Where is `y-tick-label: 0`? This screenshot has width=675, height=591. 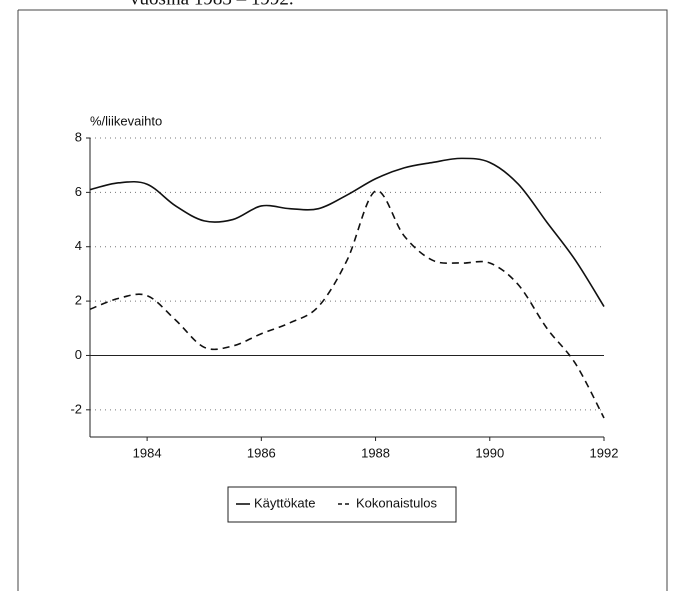
y-tick-label: 0 is located at coordinates (78, 354).